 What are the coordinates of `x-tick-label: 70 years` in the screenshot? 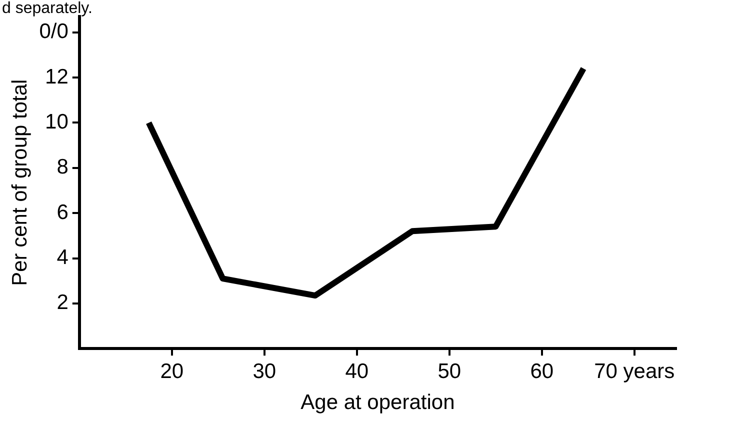 It's located at (634, 371).